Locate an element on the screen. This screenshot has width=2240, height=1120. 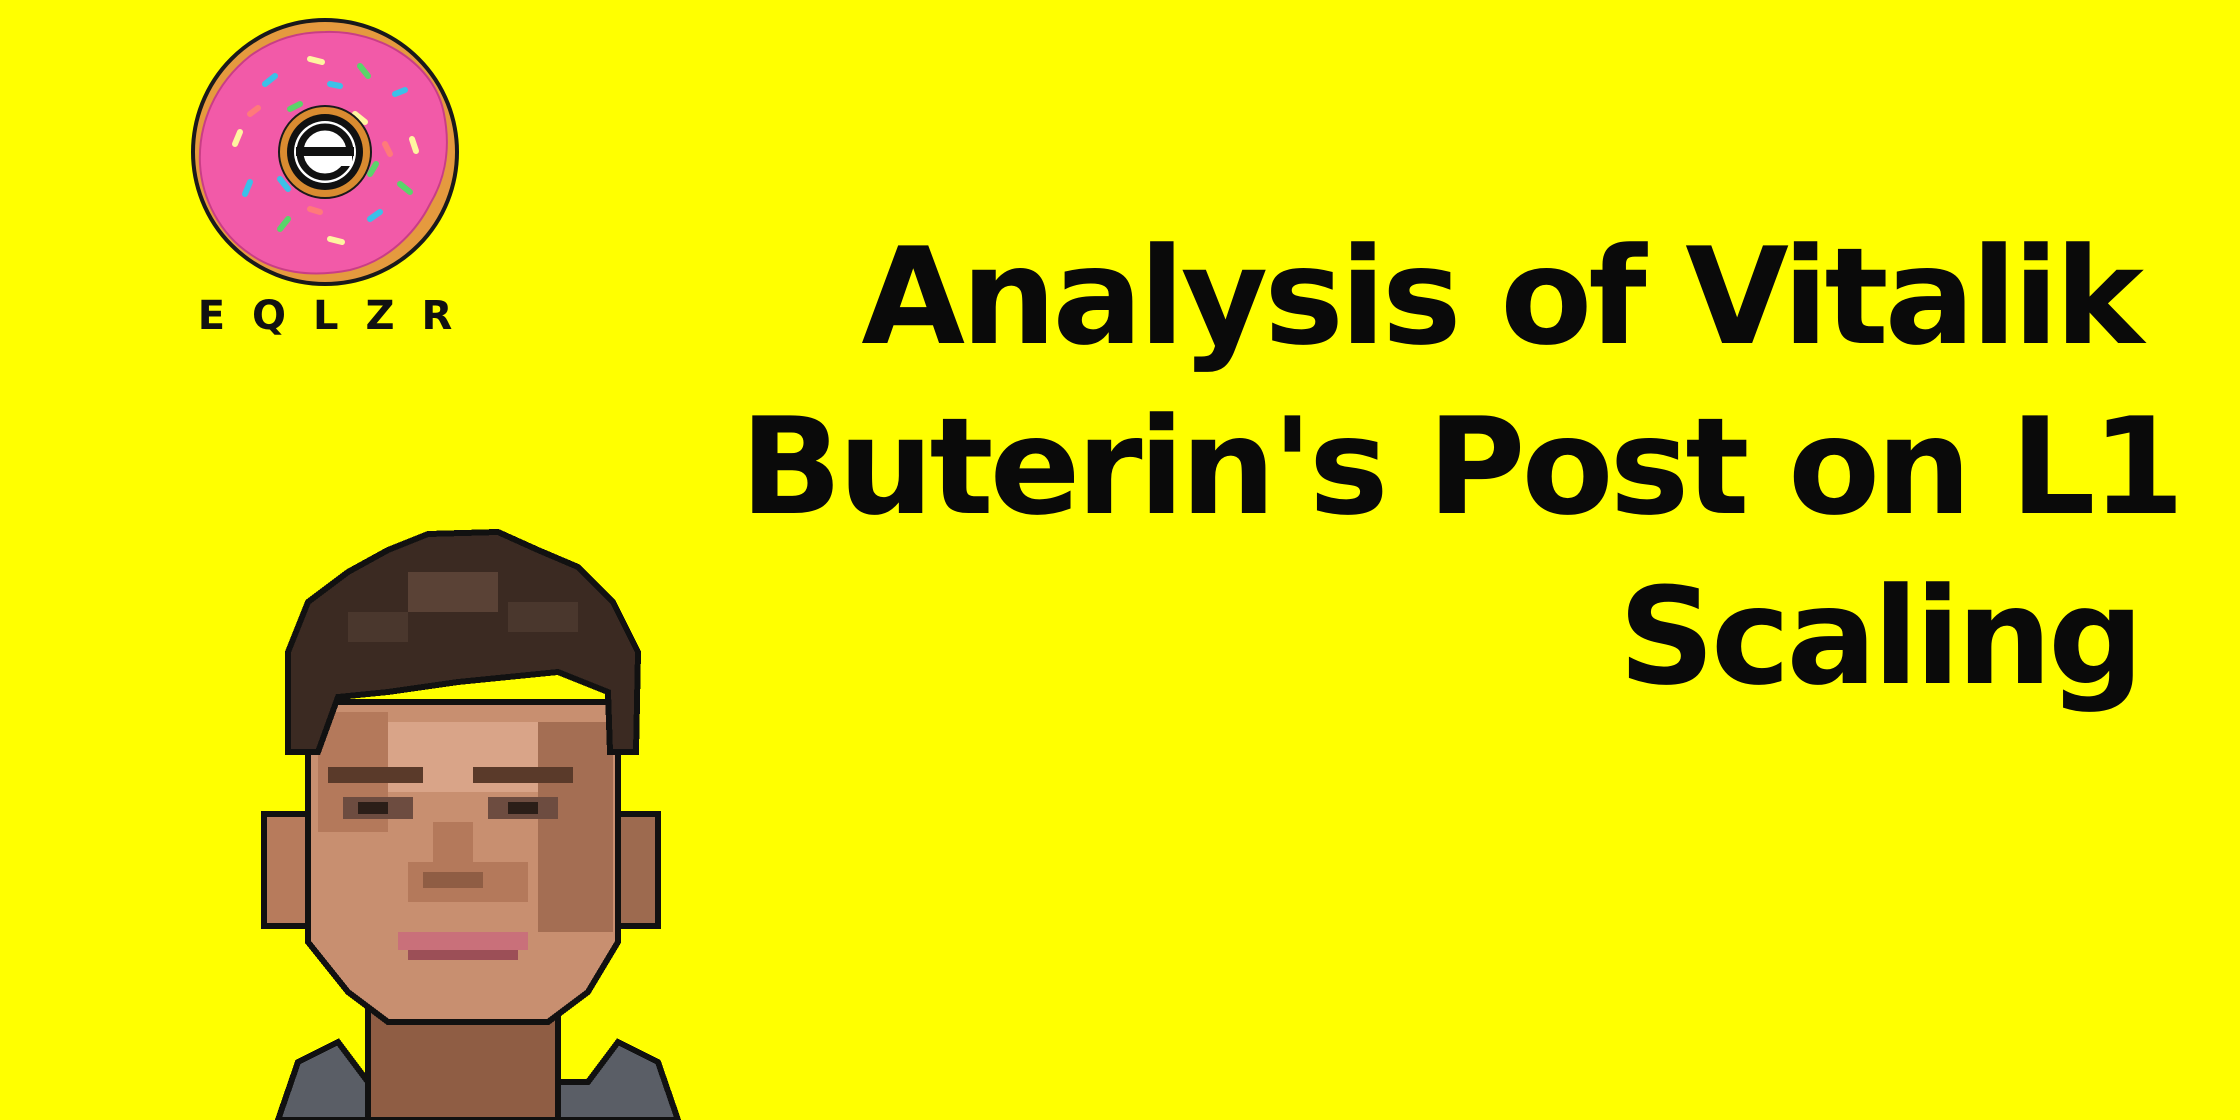
headline-line-1: Analysis of Vitalik is located at coordinates (1502, 297).